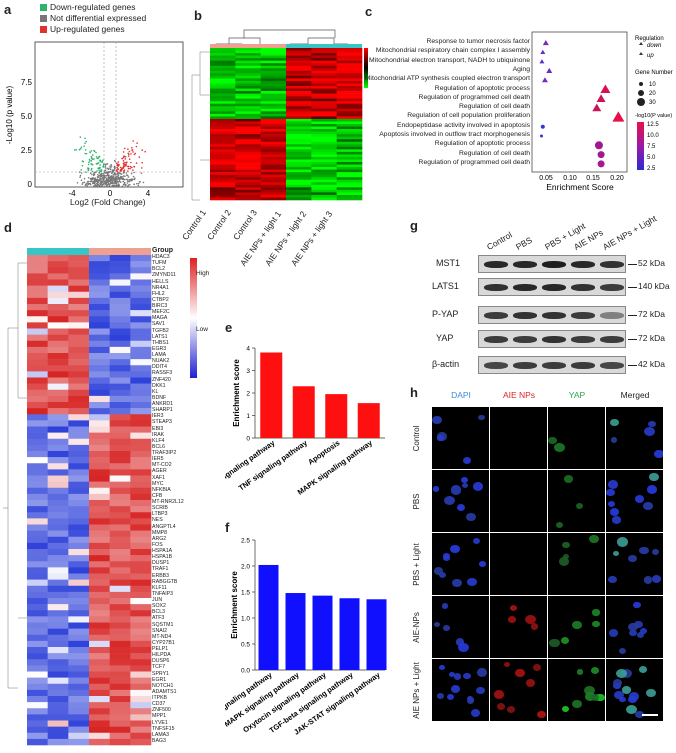 Image resolution: width=676 pixels, height=753 pixels. Describe the element at coordinates (159, 348) in the screenshot. I see `gene-label: EGR3` at that location.